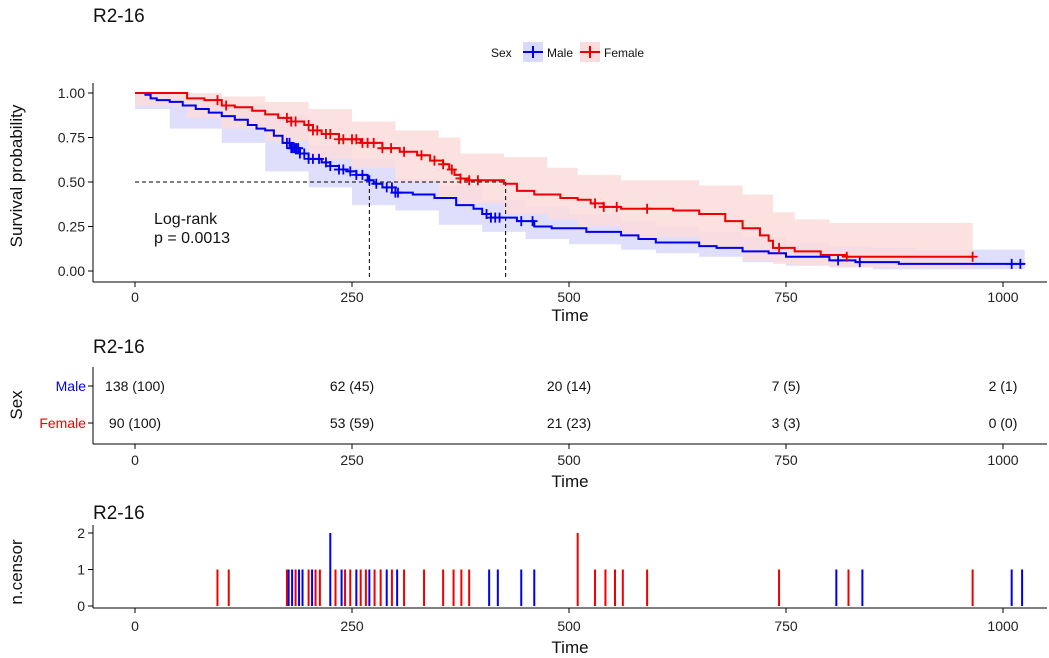  I want to click on km-xtick-label: 250, so click(352, 297).